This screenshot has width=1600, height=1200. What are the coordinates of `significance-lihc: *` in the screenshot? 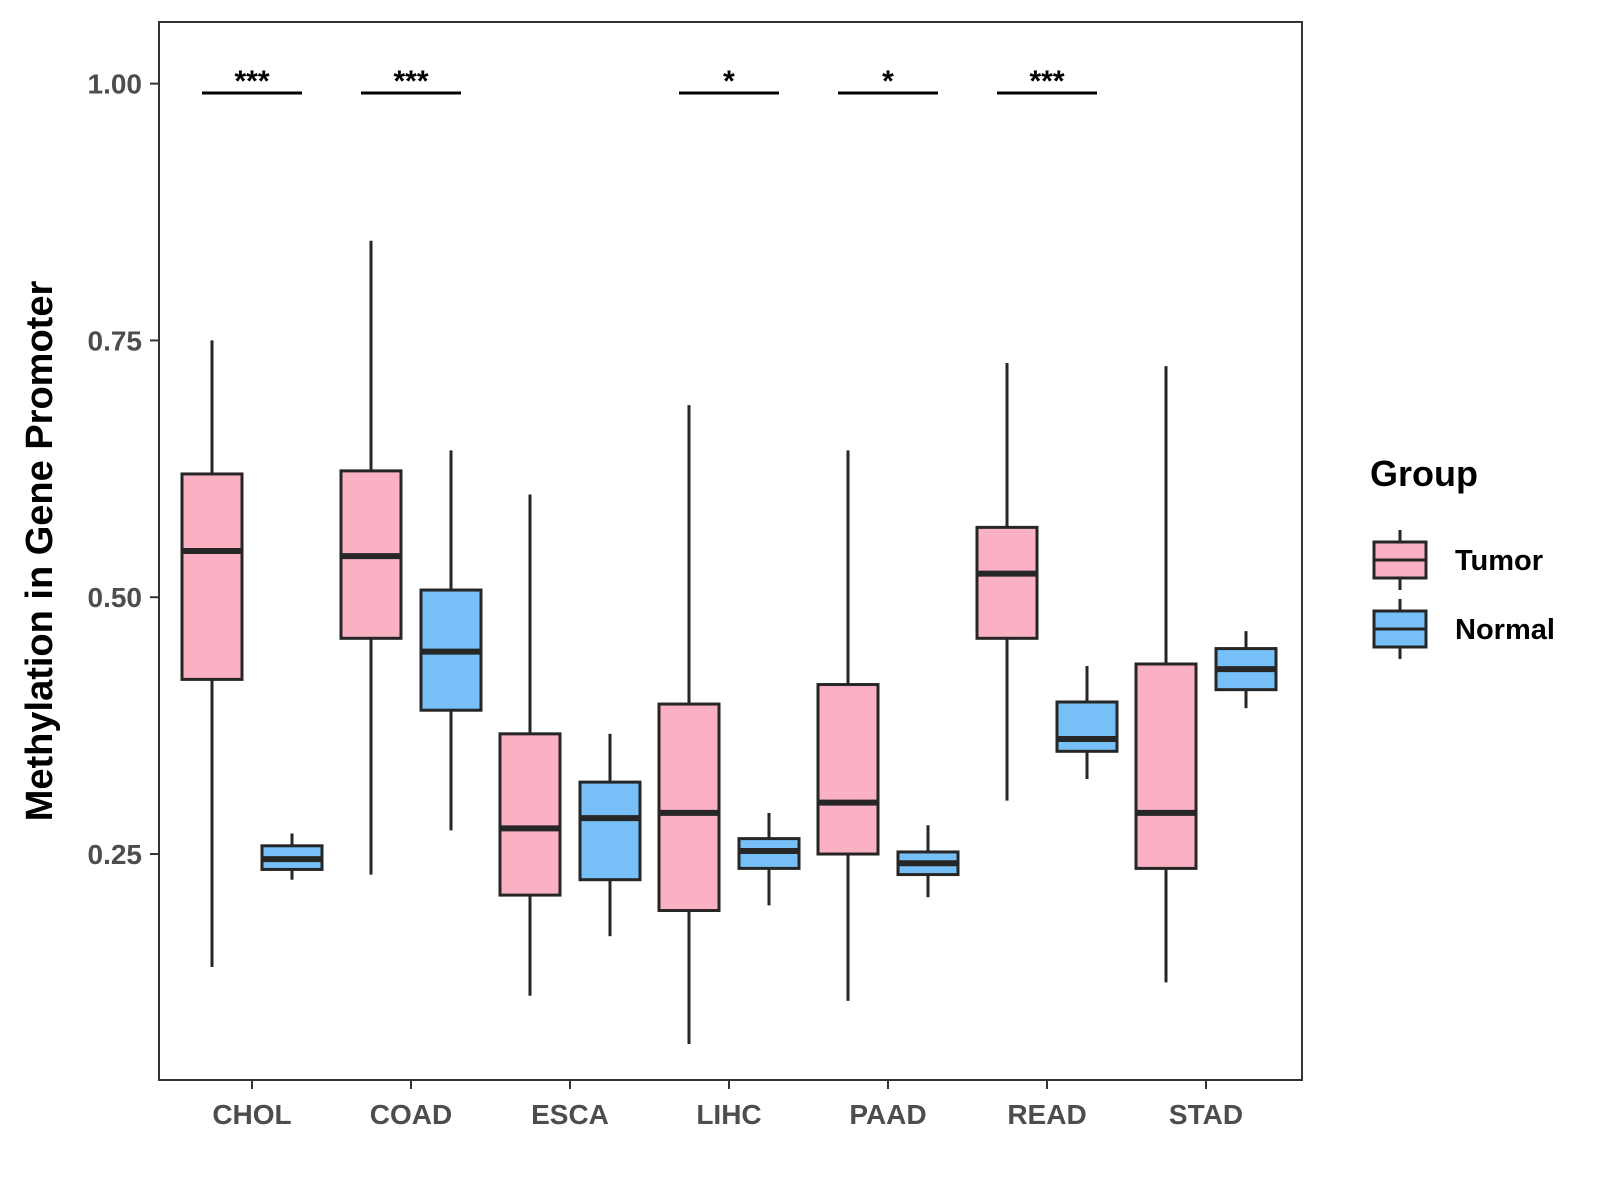 It's located at (729, 81).